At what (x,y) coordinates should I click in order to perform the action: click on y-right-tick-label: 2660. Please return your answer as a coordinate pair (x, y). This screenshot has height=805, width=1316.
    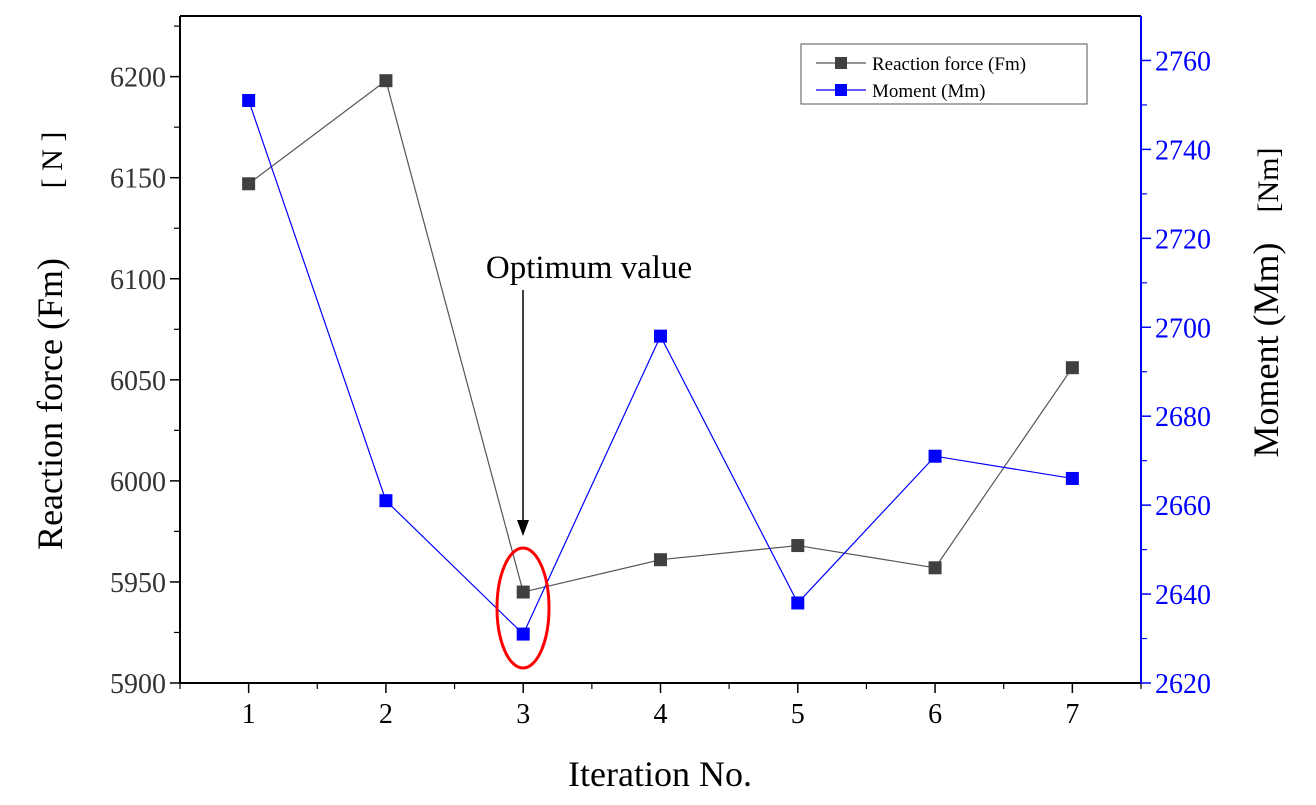
    Looking at the image, I should click on (1183, 506).